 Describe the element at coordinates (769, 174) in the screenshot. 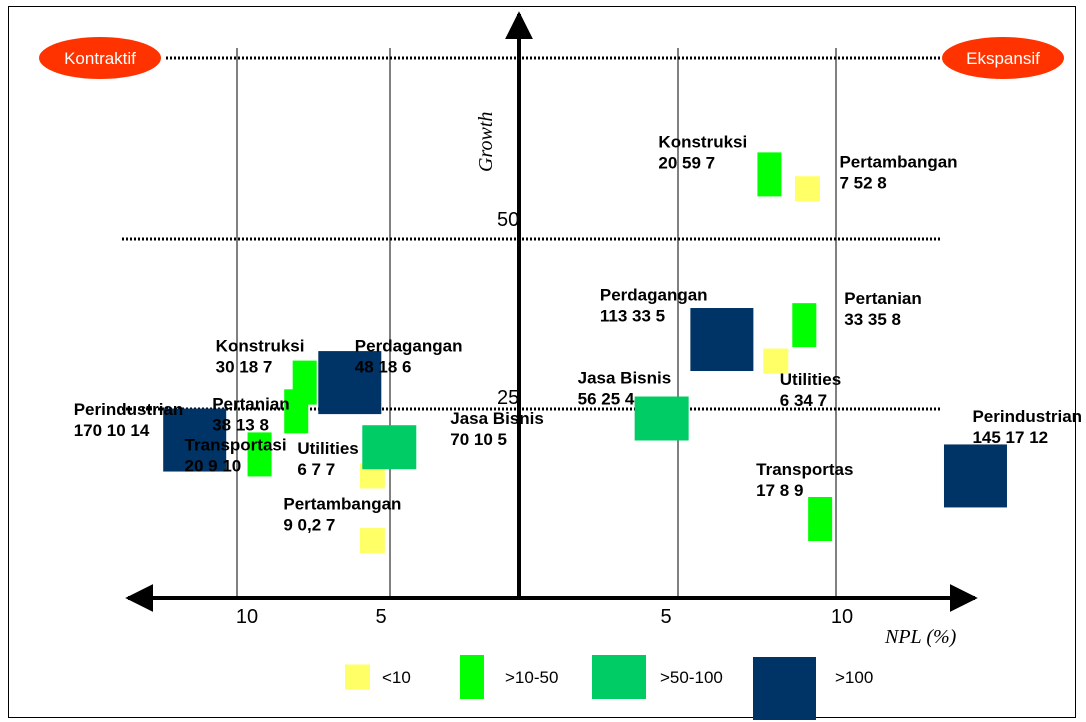

I see `mark-ekspansif-konstruksi` at that location.